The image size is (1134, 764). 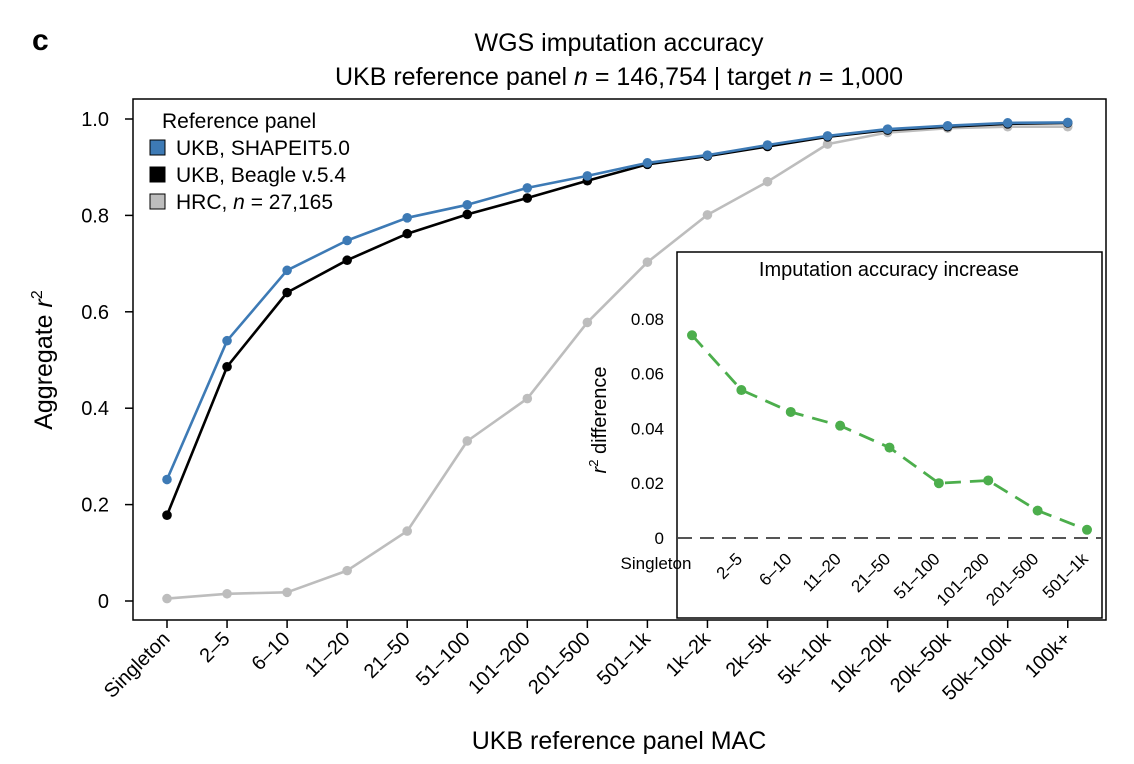 I want to click on legend-label-hrc: HRC, n = 27,165, so click(x=254, y=202).